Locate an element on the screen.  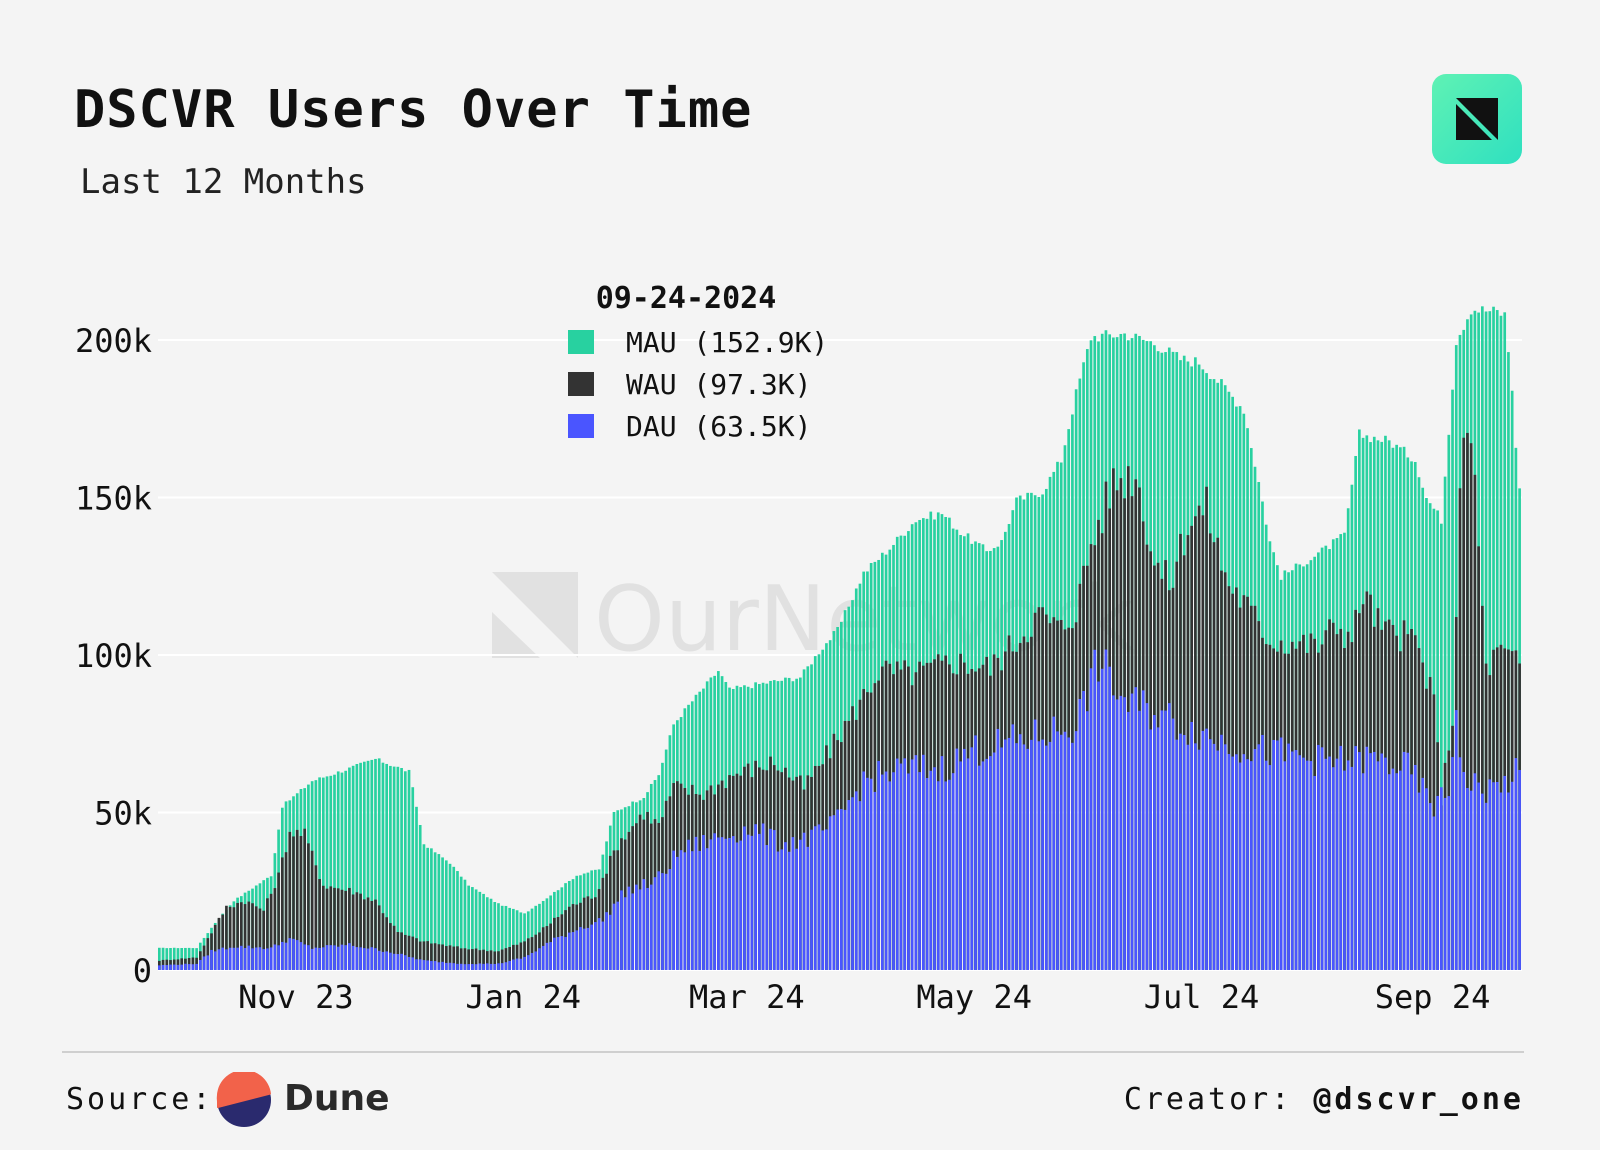
legend-swatch-wau is located at coordinates (581, 384).